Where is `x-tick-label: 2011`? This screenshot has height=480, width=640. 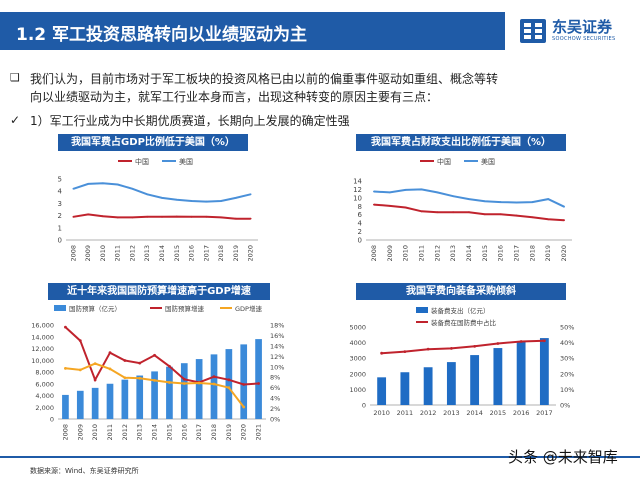
x-tick-label: 2011 is located at coordinates (421, 253).